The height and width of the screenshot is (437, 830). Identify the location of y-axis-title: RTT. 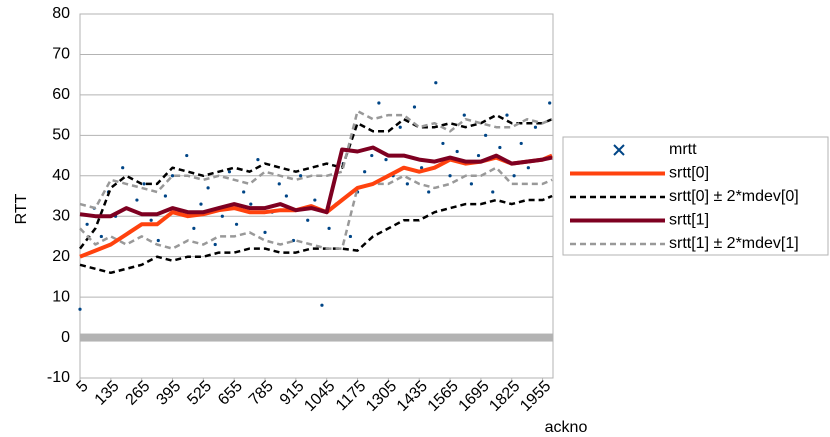
(21, 208).